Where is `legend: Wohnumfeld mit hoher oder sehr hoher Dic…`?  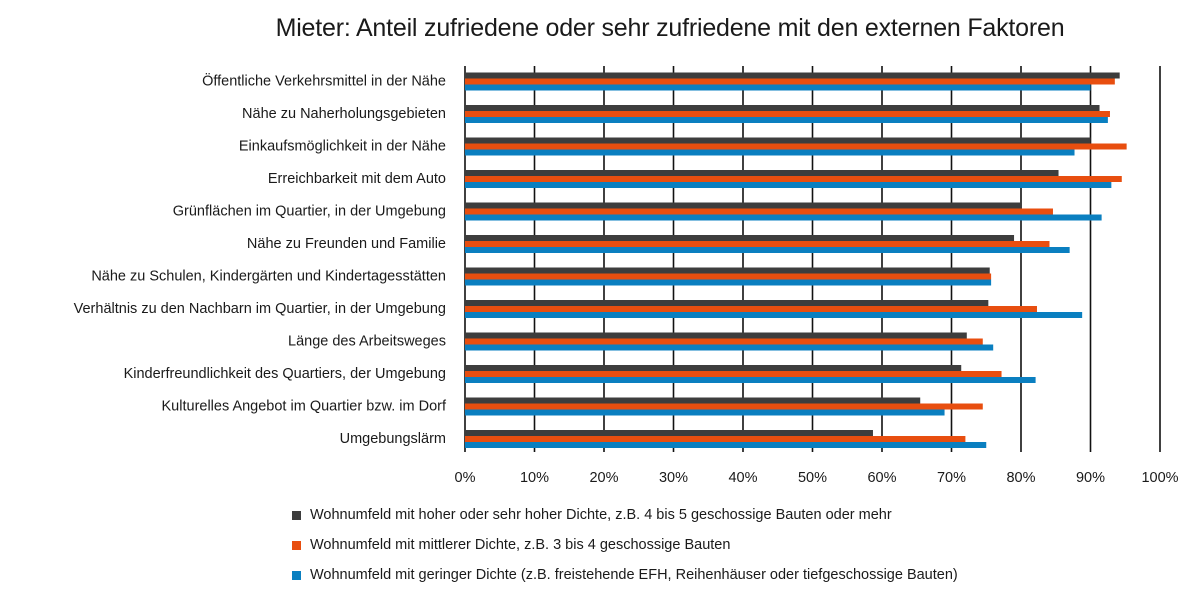
legend: Wohnumfeld mit hoher oder sehr hoher Dic… is located at coordinates (625, 545).